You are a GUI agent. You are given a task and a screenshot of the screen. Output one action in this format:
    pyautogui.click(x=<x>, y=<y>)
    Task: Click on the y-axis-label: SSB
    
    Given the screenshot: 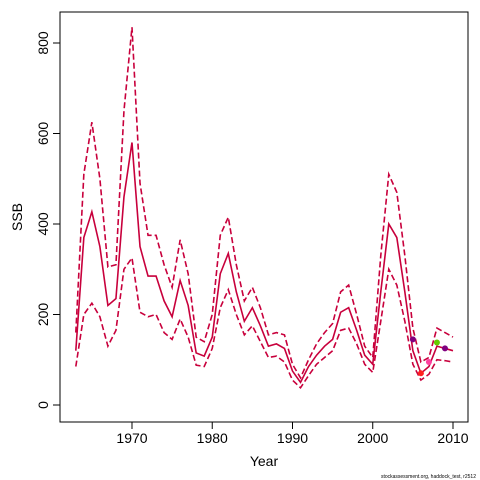 What is the action you would take?
    pyautogui.click(x=17, y=217)
    